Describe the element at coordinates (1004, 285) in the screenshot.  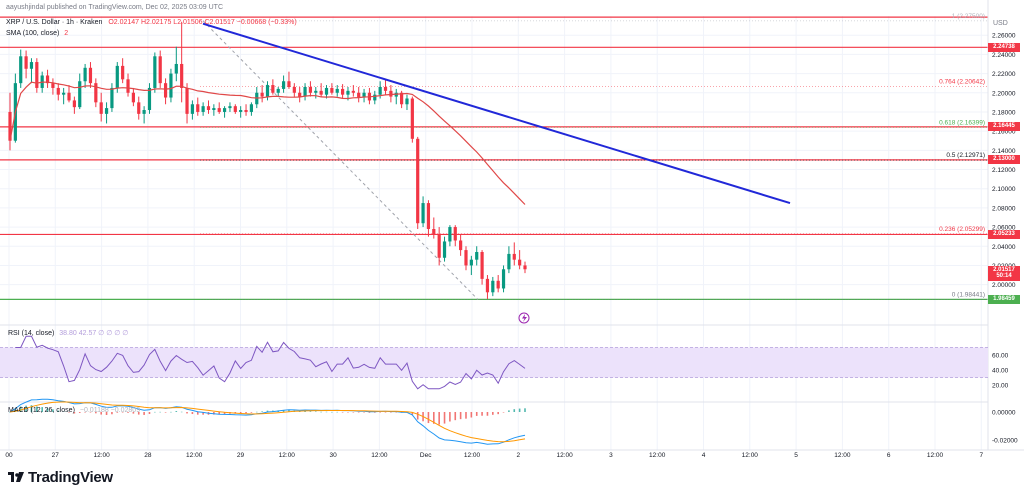
I see `price-tick-label: 2.00000` at that location.